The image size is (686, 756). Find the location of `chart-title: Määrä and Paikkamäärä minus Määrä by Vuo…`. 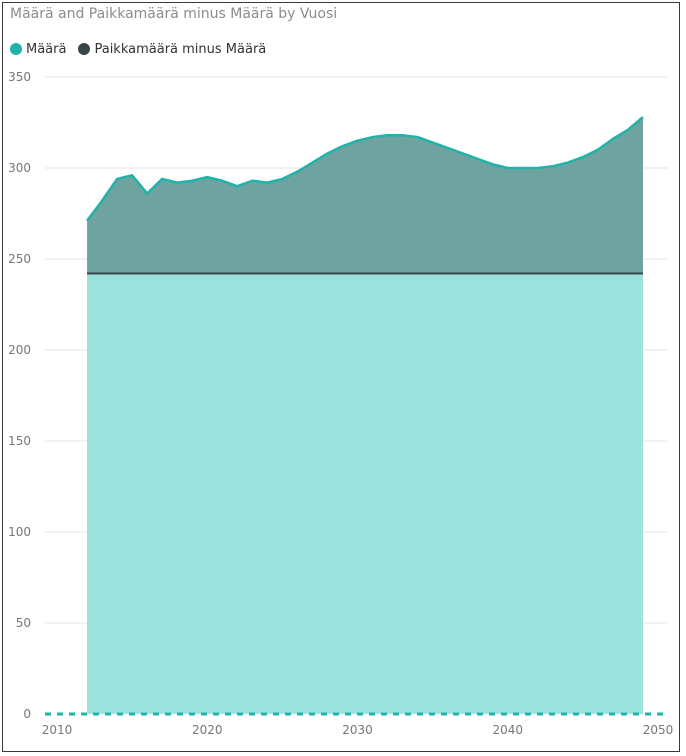

chart-title: Määrä and Paikkamäärä minus Määrä by Vuo… is located at coordinates (174, 14).